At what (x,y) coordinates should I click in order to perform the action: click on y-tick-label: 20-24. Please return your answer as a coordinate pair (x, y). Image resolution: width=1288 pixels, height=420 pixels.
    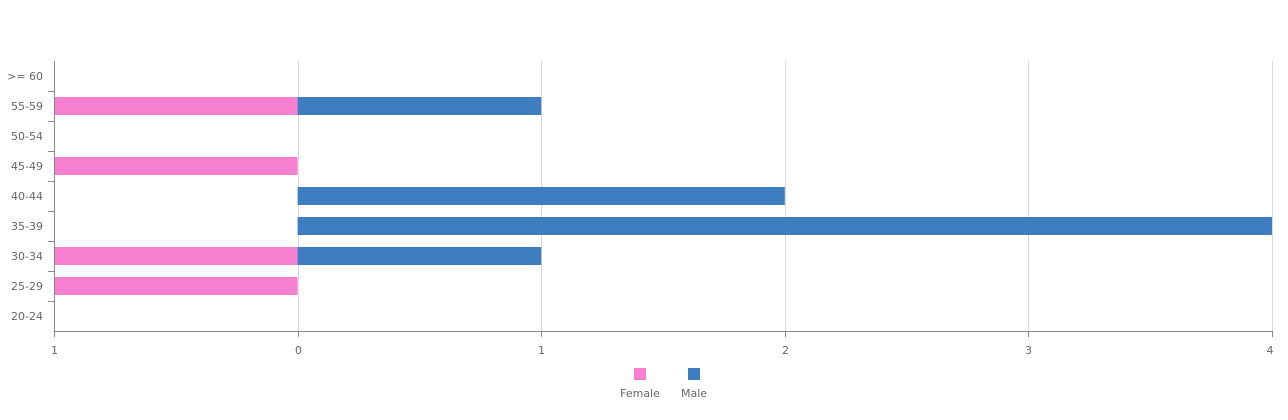
    Looking at the image, I should click on (27, 316).